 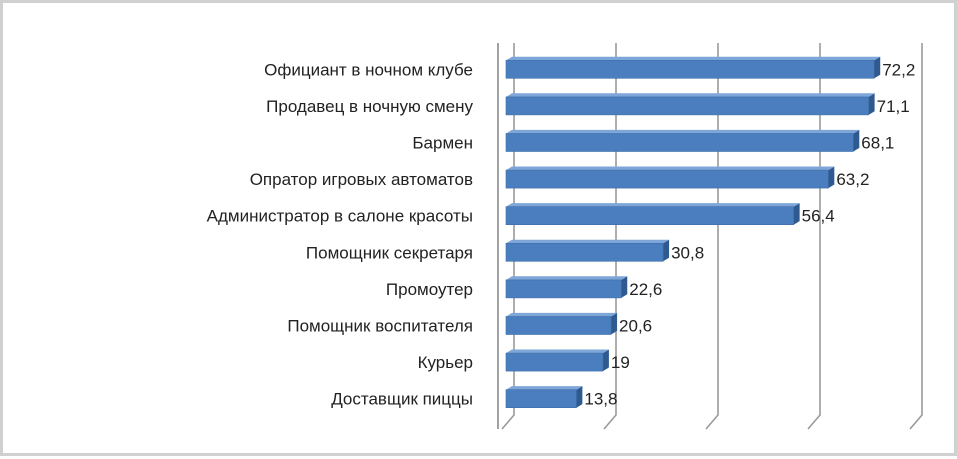 I want to click on category-label: Бармен, so click(x=442, y=143).